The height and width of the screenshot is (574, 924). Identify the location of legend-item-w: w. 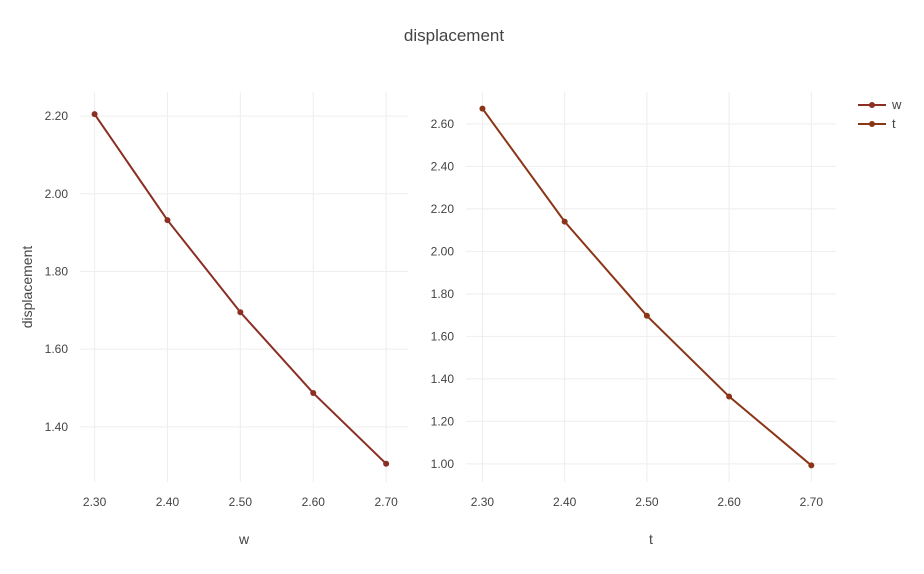
(880, 104).